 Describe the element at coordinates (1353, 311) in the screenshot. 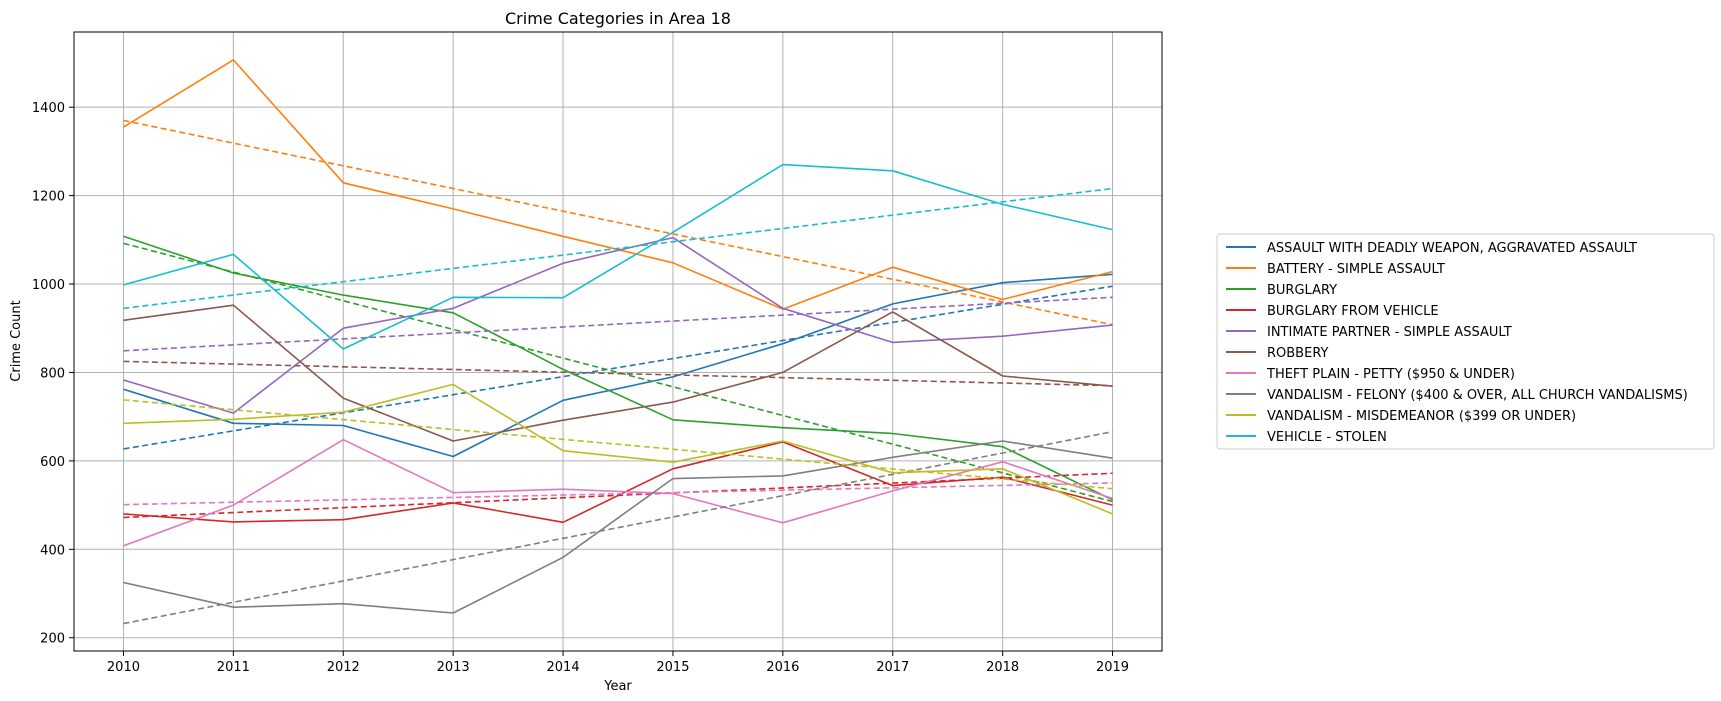

I see `legend-label: BURGLARY FROM VEHICLE` at that location.